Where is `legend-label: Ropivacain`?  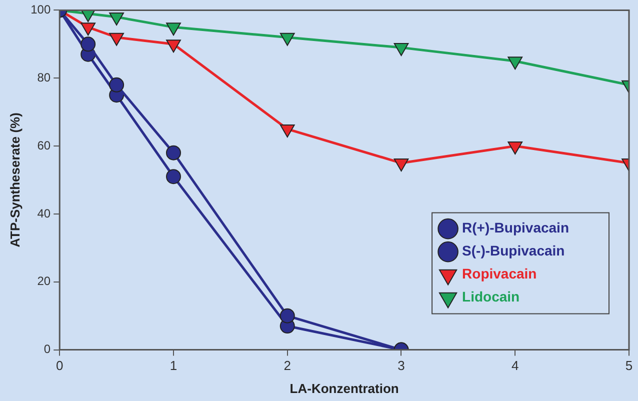
legend-label: Ropivacain is located at coordinates (499, 274).